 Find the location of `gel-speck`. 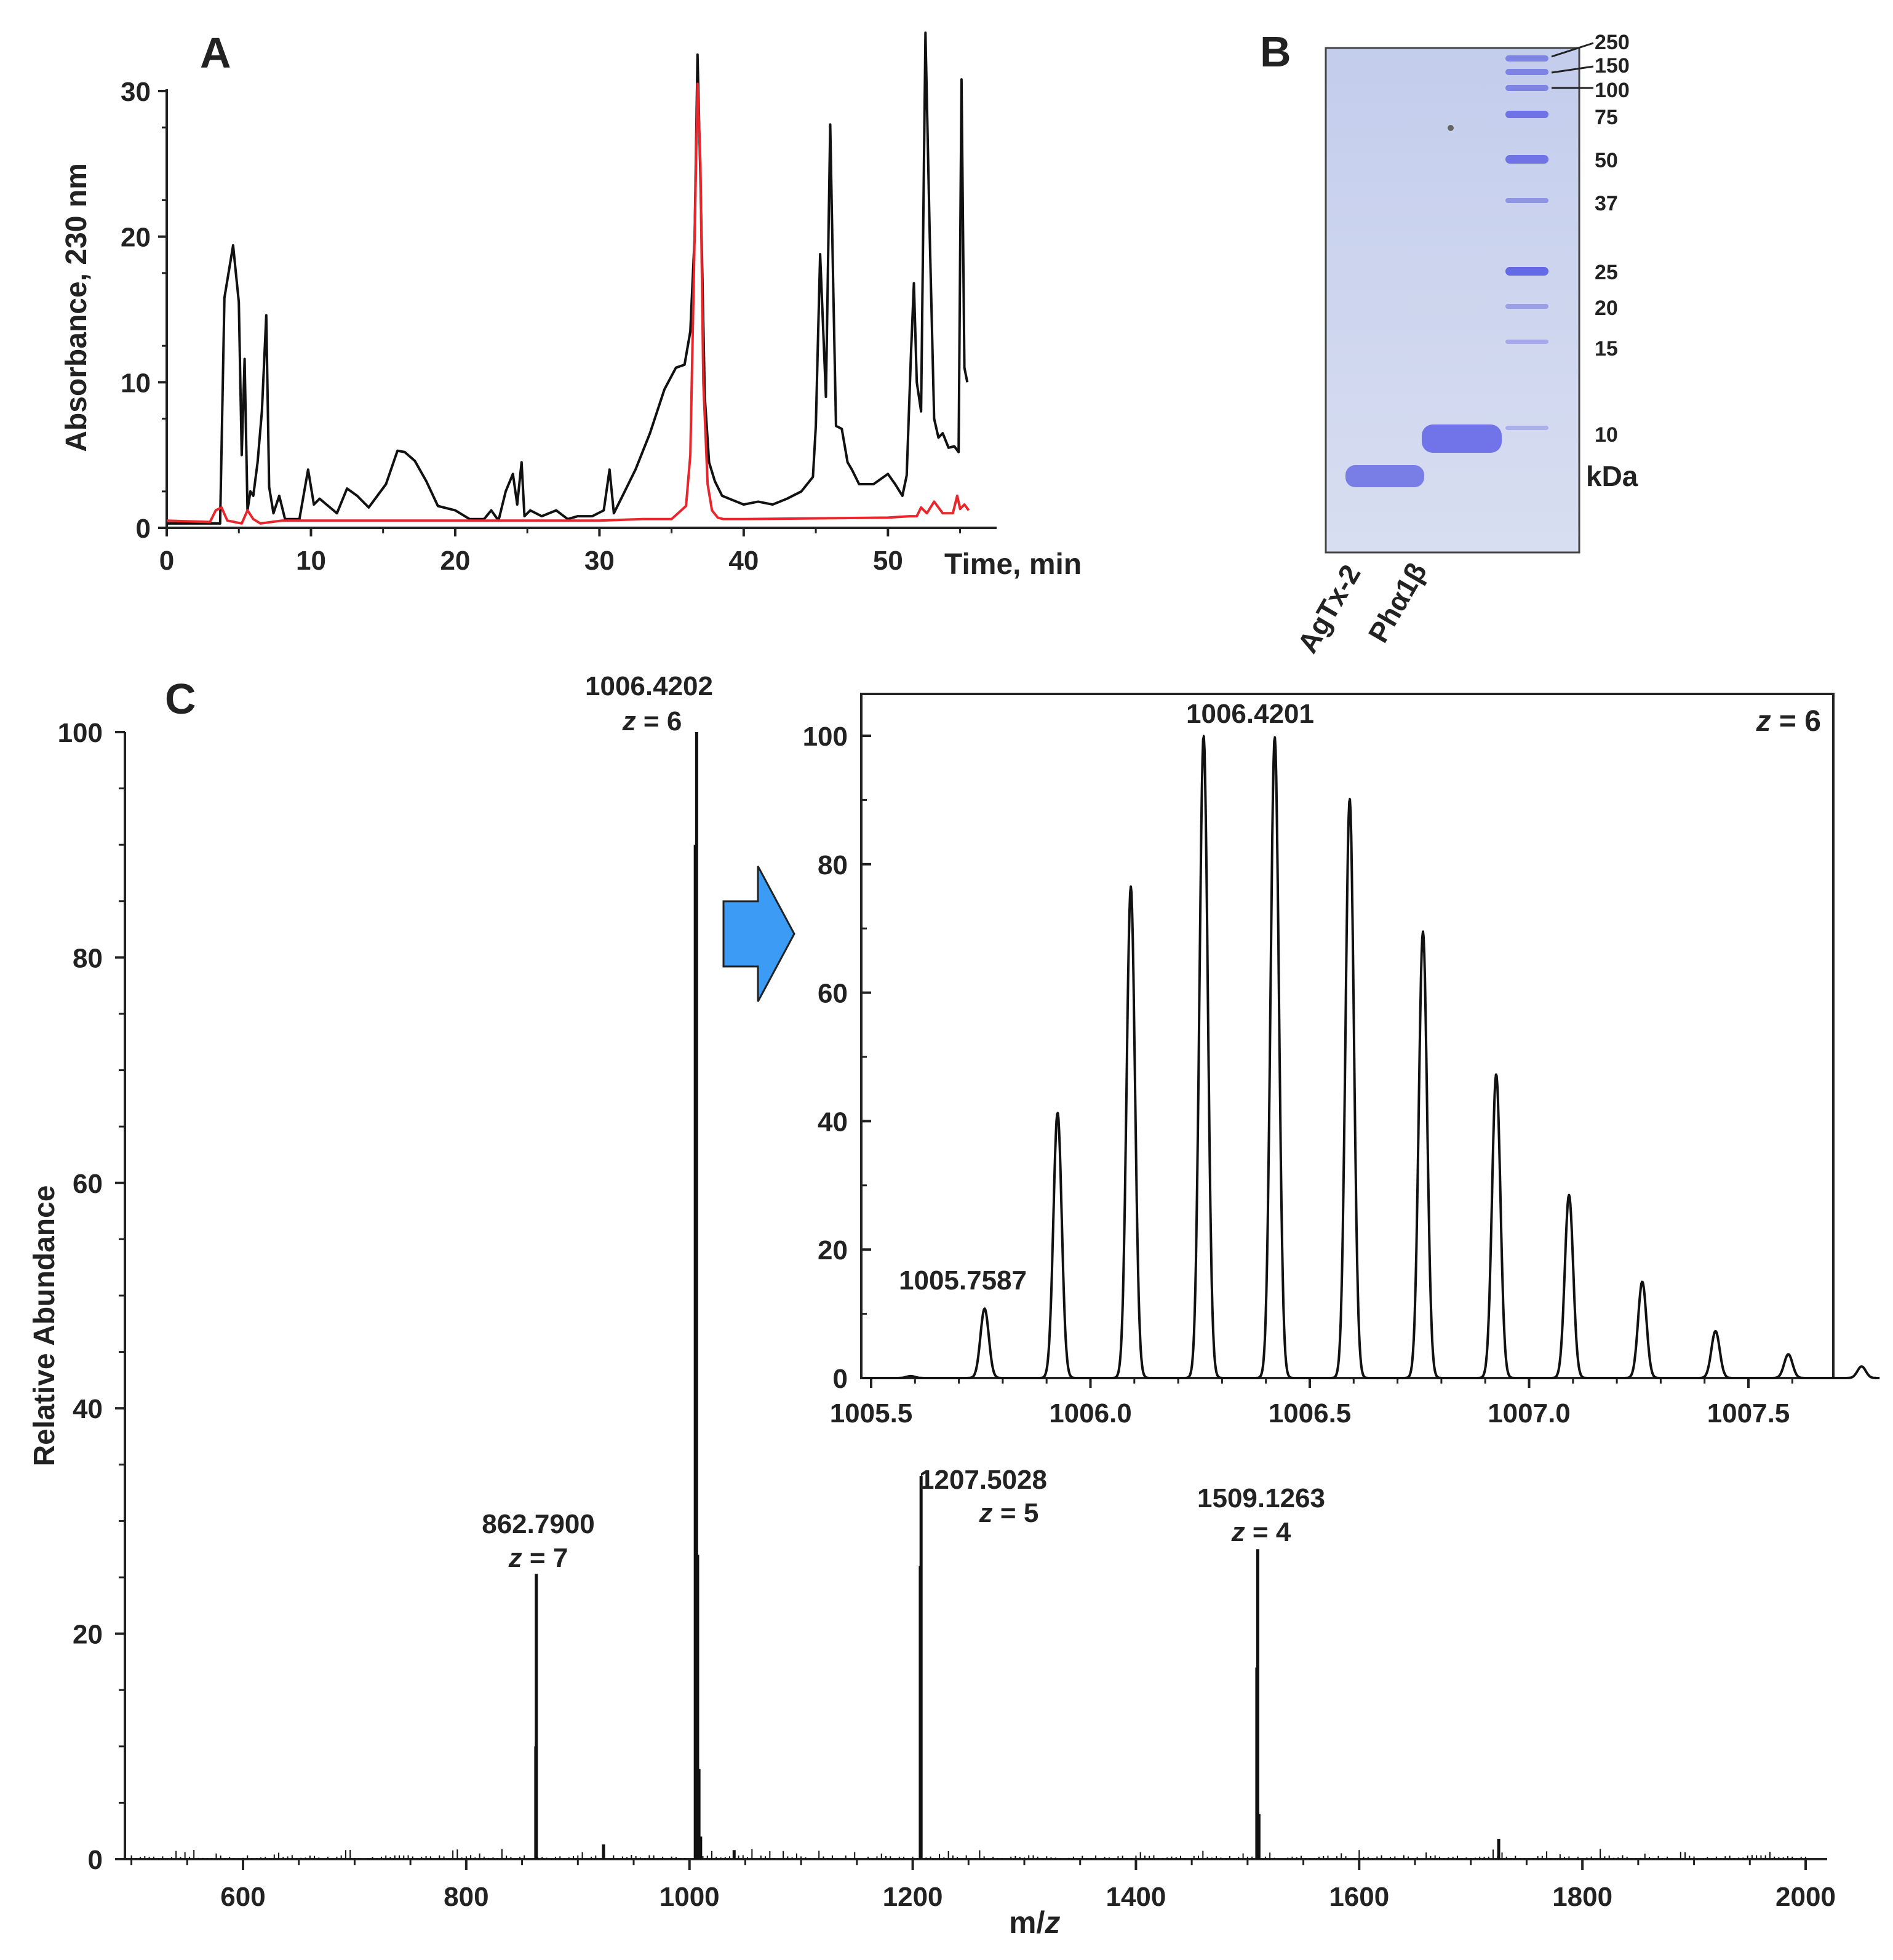

gel-speck is located at coordinates (1451, 128).